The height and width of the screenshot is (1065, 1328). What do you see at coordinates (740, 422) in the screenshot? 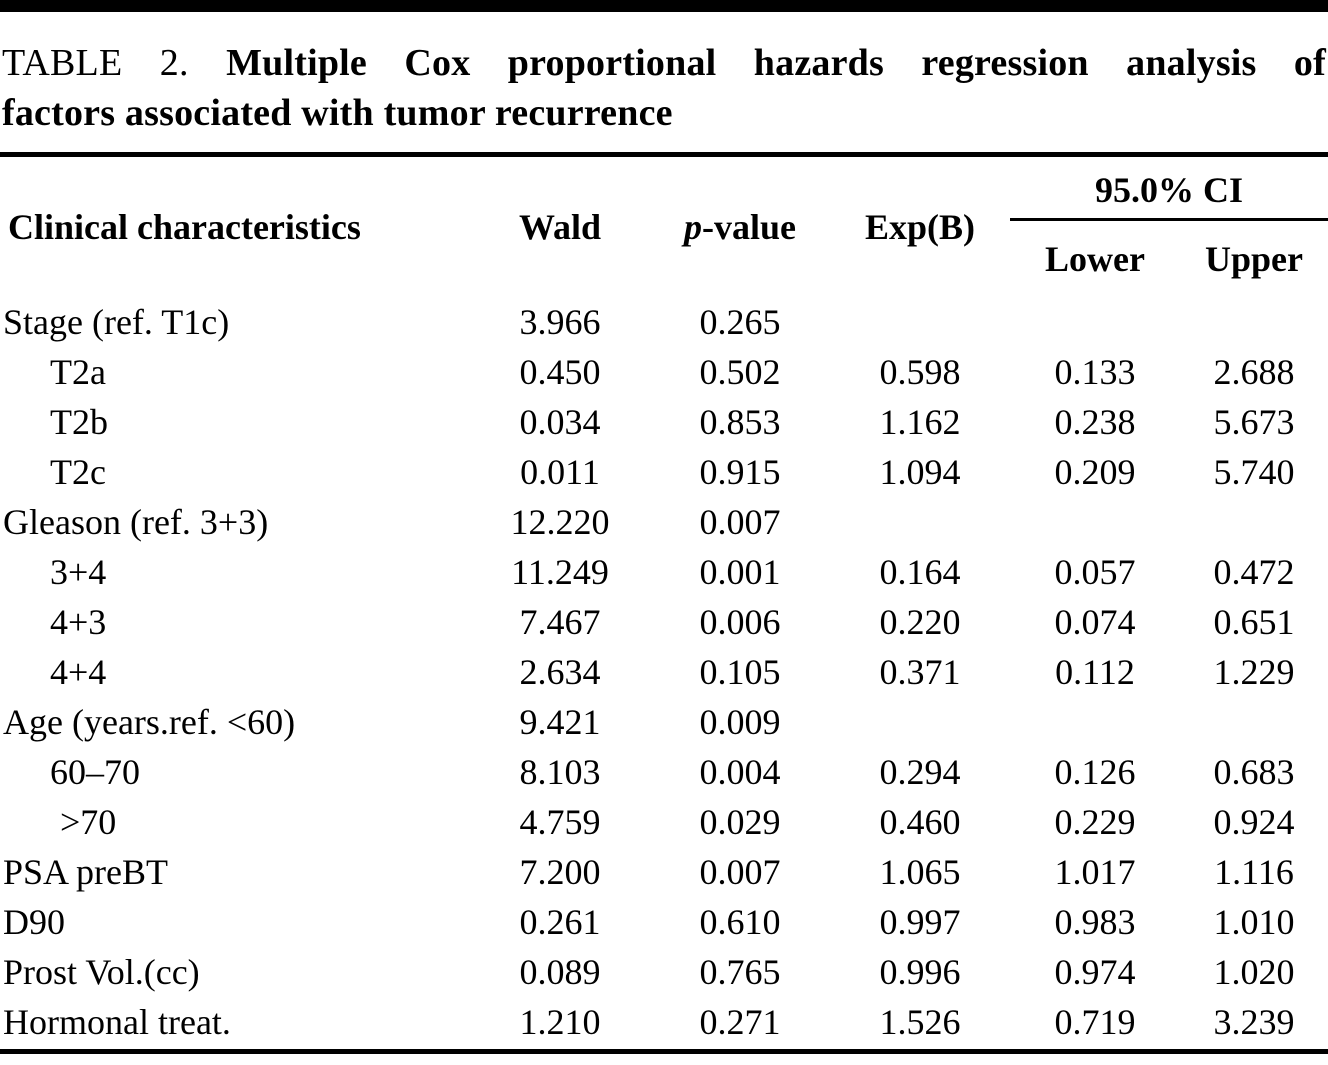
I see `cell-p-value: 0.853` at bounding box center [740, 422].